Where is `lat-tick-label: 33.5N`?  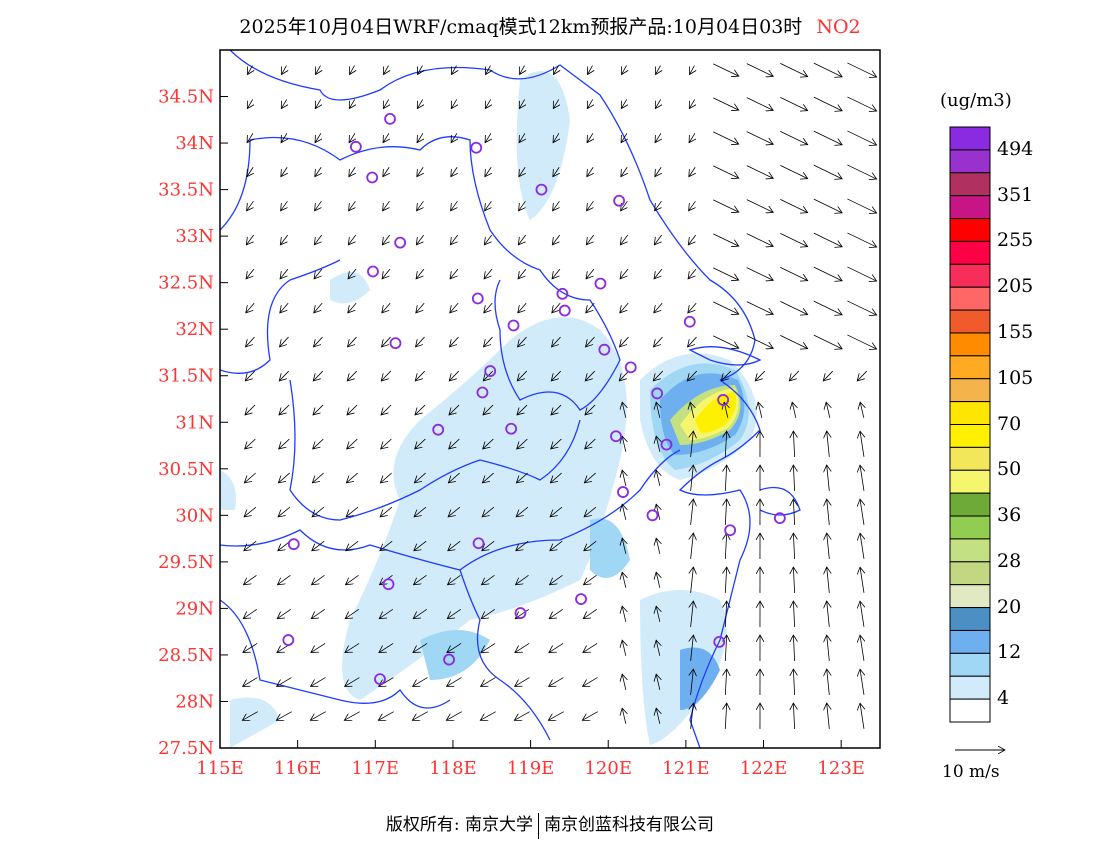 lat-tick-label: 33.5N is located at coordinates (186, 190).